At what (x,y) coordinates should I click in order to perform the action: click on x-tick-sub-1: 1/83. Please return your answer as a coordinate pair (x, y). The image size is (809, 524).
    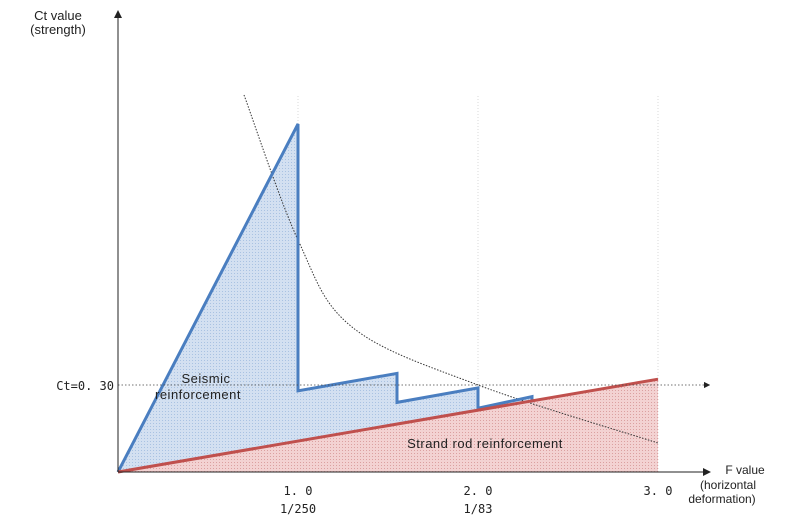
    Looking at the image, I should click on (478, 509).